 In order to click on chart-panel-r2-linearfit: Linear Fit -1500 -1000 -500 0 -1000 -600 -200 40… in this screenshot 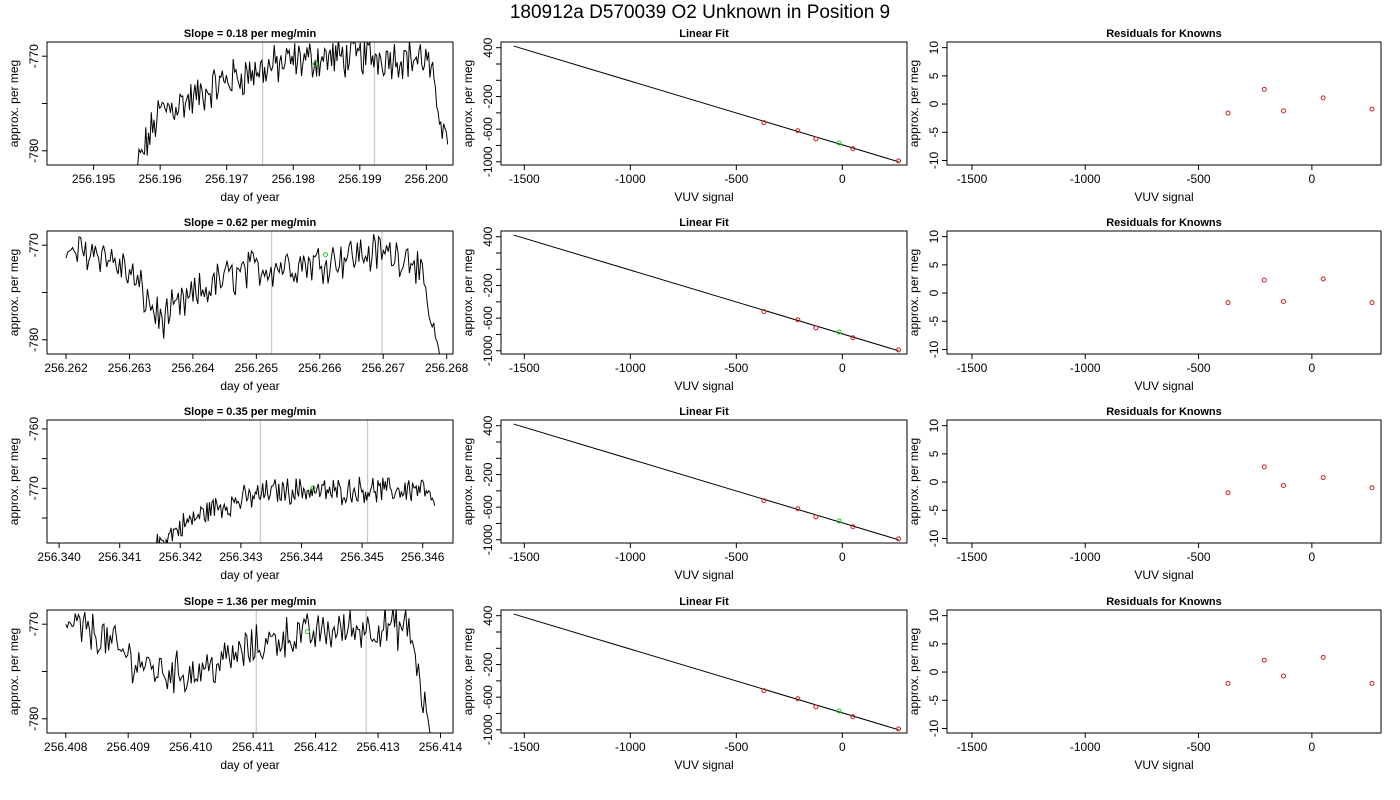, I will do `click(684, 305)`.